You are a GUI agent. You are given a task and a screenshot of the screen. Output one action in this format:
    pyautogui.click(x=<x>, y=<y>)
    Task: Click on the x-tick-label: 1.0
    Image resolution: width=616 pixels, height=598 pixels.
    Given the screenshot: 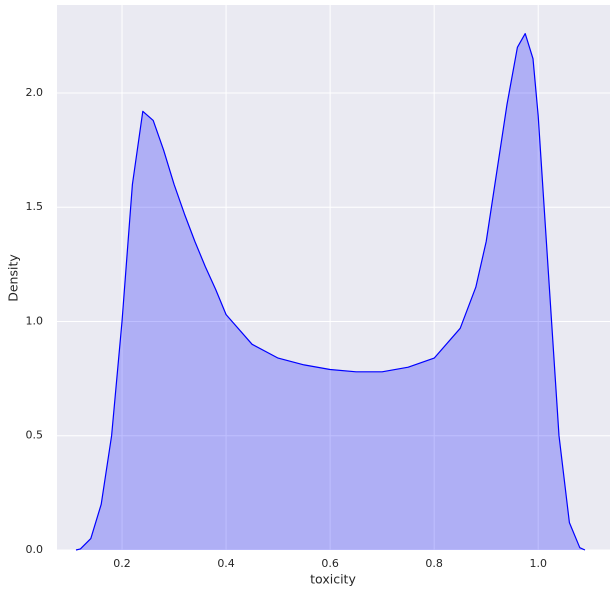 What is the action you would take?
    pyautogui.click(x=538, y=563)
    